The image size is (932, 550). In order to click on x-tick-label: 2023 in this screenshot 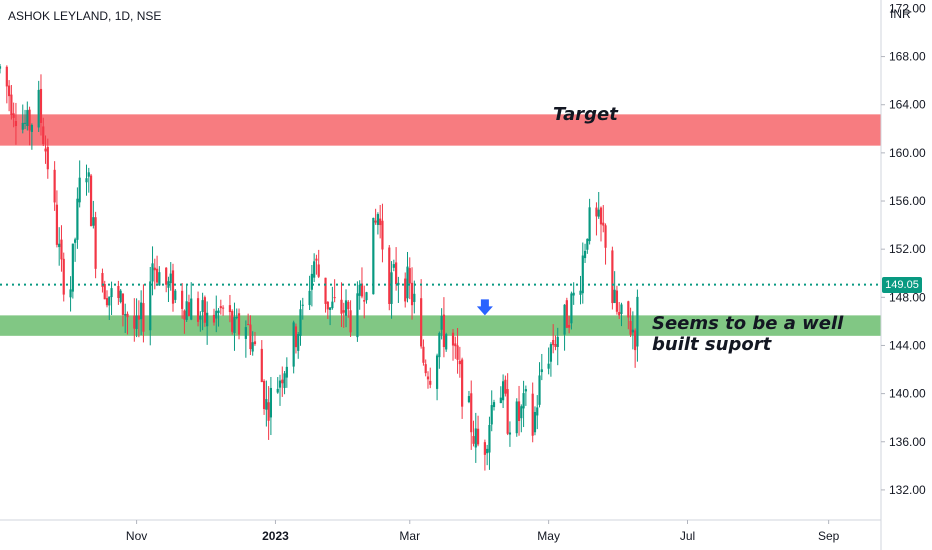, I will do `click(275, 536)`.